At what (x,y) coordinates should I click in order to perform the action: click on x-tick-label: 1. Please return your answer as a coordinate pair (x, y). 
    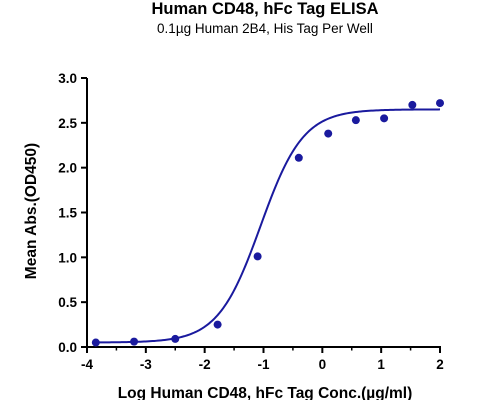
    Looking at the image, I should click on (381, 364).